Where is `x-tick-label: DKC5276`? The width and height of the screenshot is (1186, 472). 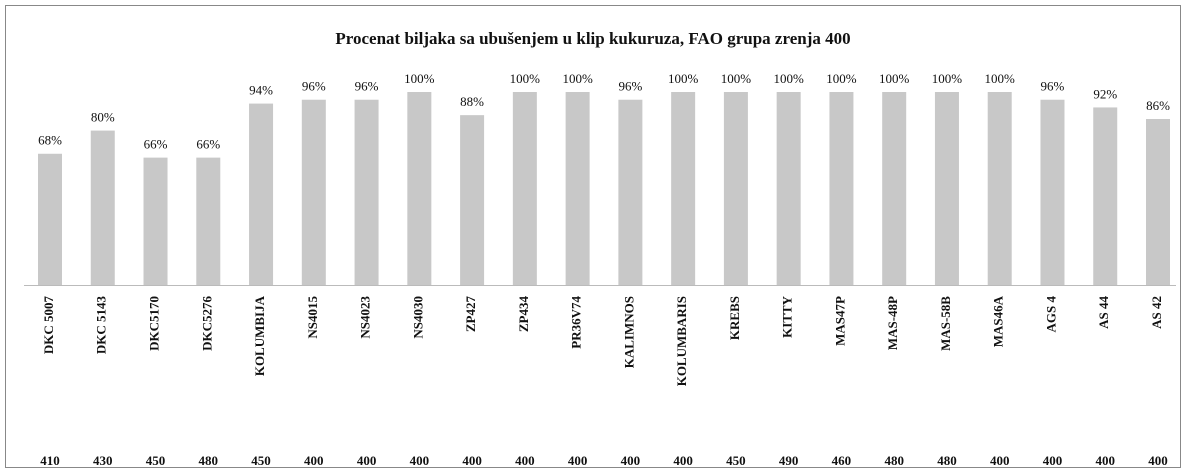 x-tick-label: DKC5276 is located at coordinates (206, 323).